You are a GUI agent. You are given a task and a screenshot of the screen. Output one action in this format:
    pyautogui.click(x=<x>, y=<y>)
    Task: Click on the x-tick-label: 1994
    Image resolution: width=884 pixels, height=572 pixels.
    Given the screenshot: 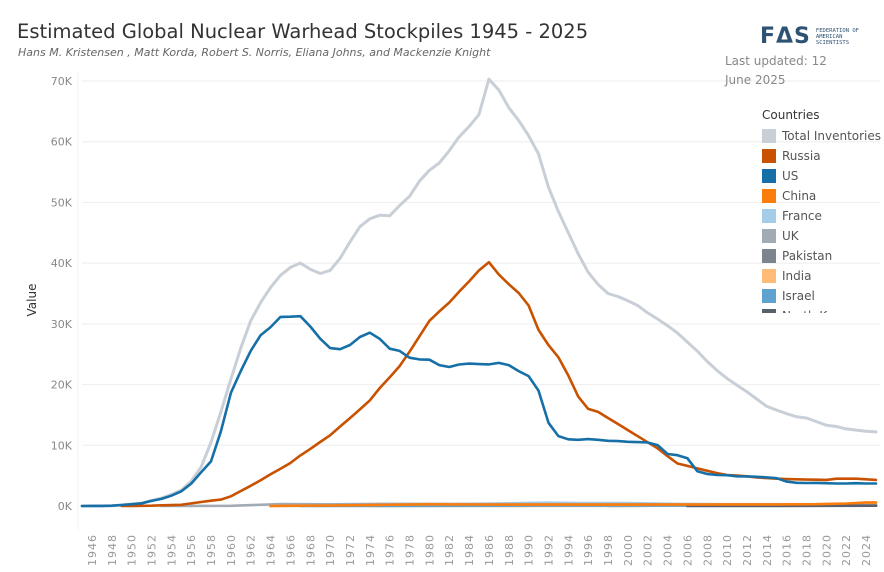 What is the action you would take?
    pyautogui.click(x=568, y=550)
    